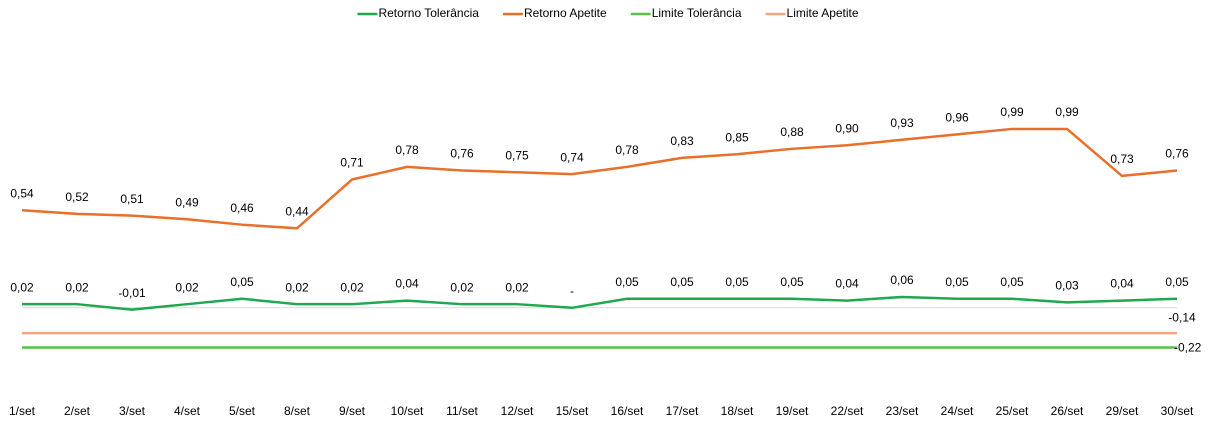 The image size is (1216, 423). What do you see at coordinates (1012, 411) in the screenshot?
I see `x-tick-label: 25/set` at bounding box center [1012, 411].